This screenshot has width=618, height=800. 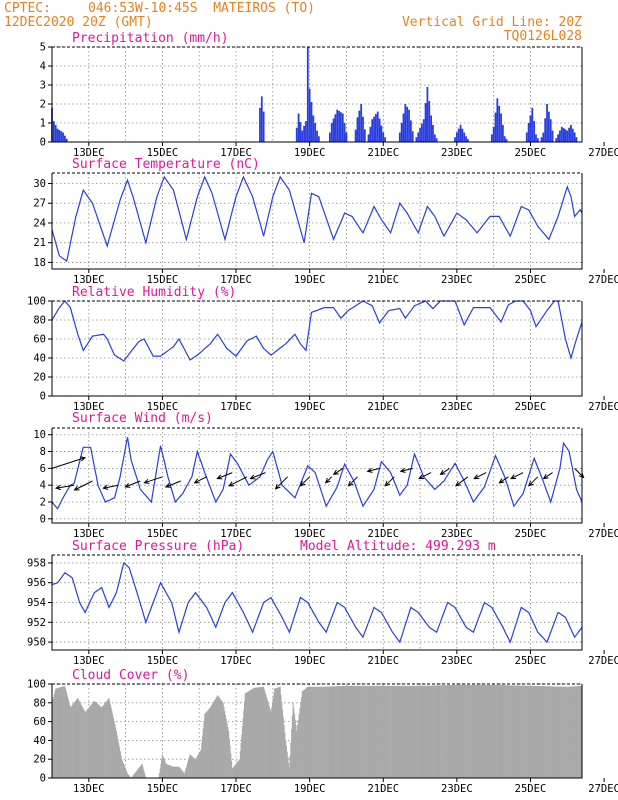 What do you see at coordinates (383, 280) in the screenshot?
I see `x-tick-label: 21DEC` at bounding box center [383, 280].